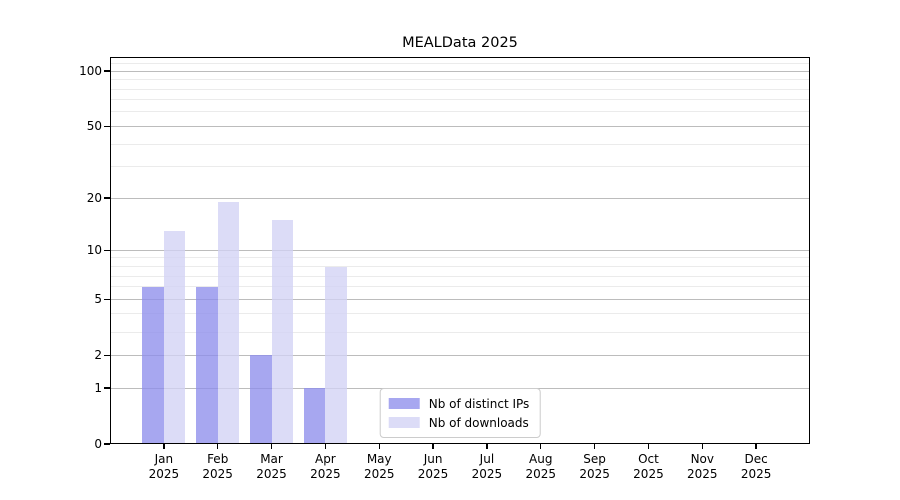 Image resolution: width=900 pixels, height=500 pixels. What do you see at coordinates (702, 459) in the screenshot?
I see `x-tick-label-line: Nov` at bounding box center [702, 459].